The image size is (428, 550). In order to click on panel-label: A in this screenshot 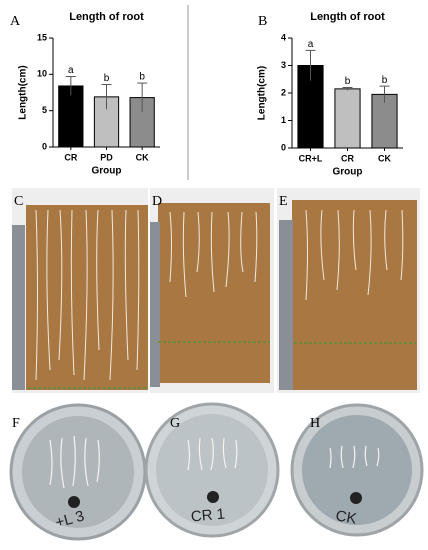, I will do `click(15, 21)`.